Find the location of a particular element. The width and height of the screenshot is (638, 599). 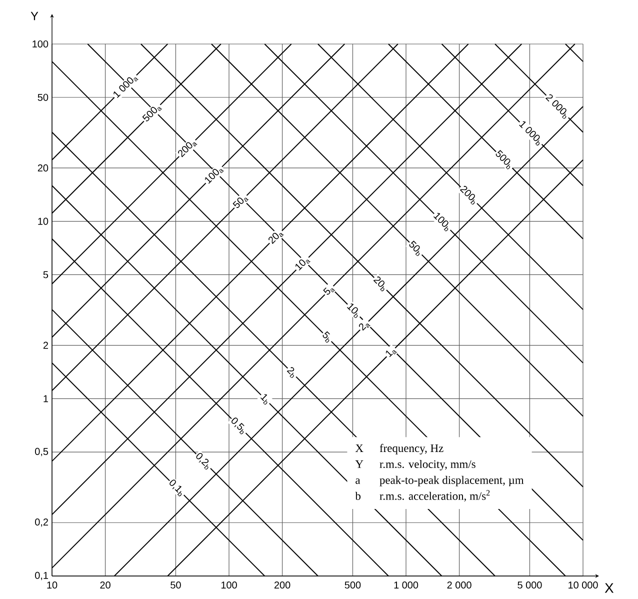

y-tick-label: 50 is located at coordinates (43, 97).